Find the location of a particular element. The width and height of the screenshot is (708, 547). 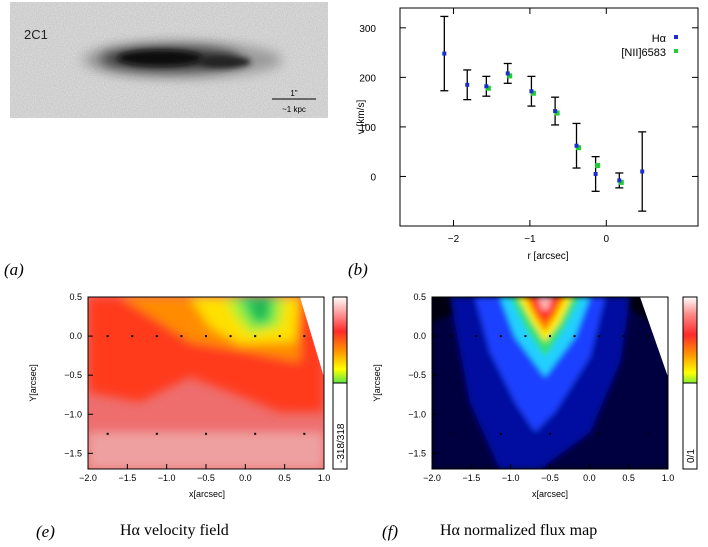

rc-ytick-label-1: 100 is located at coordinates (367, 128).